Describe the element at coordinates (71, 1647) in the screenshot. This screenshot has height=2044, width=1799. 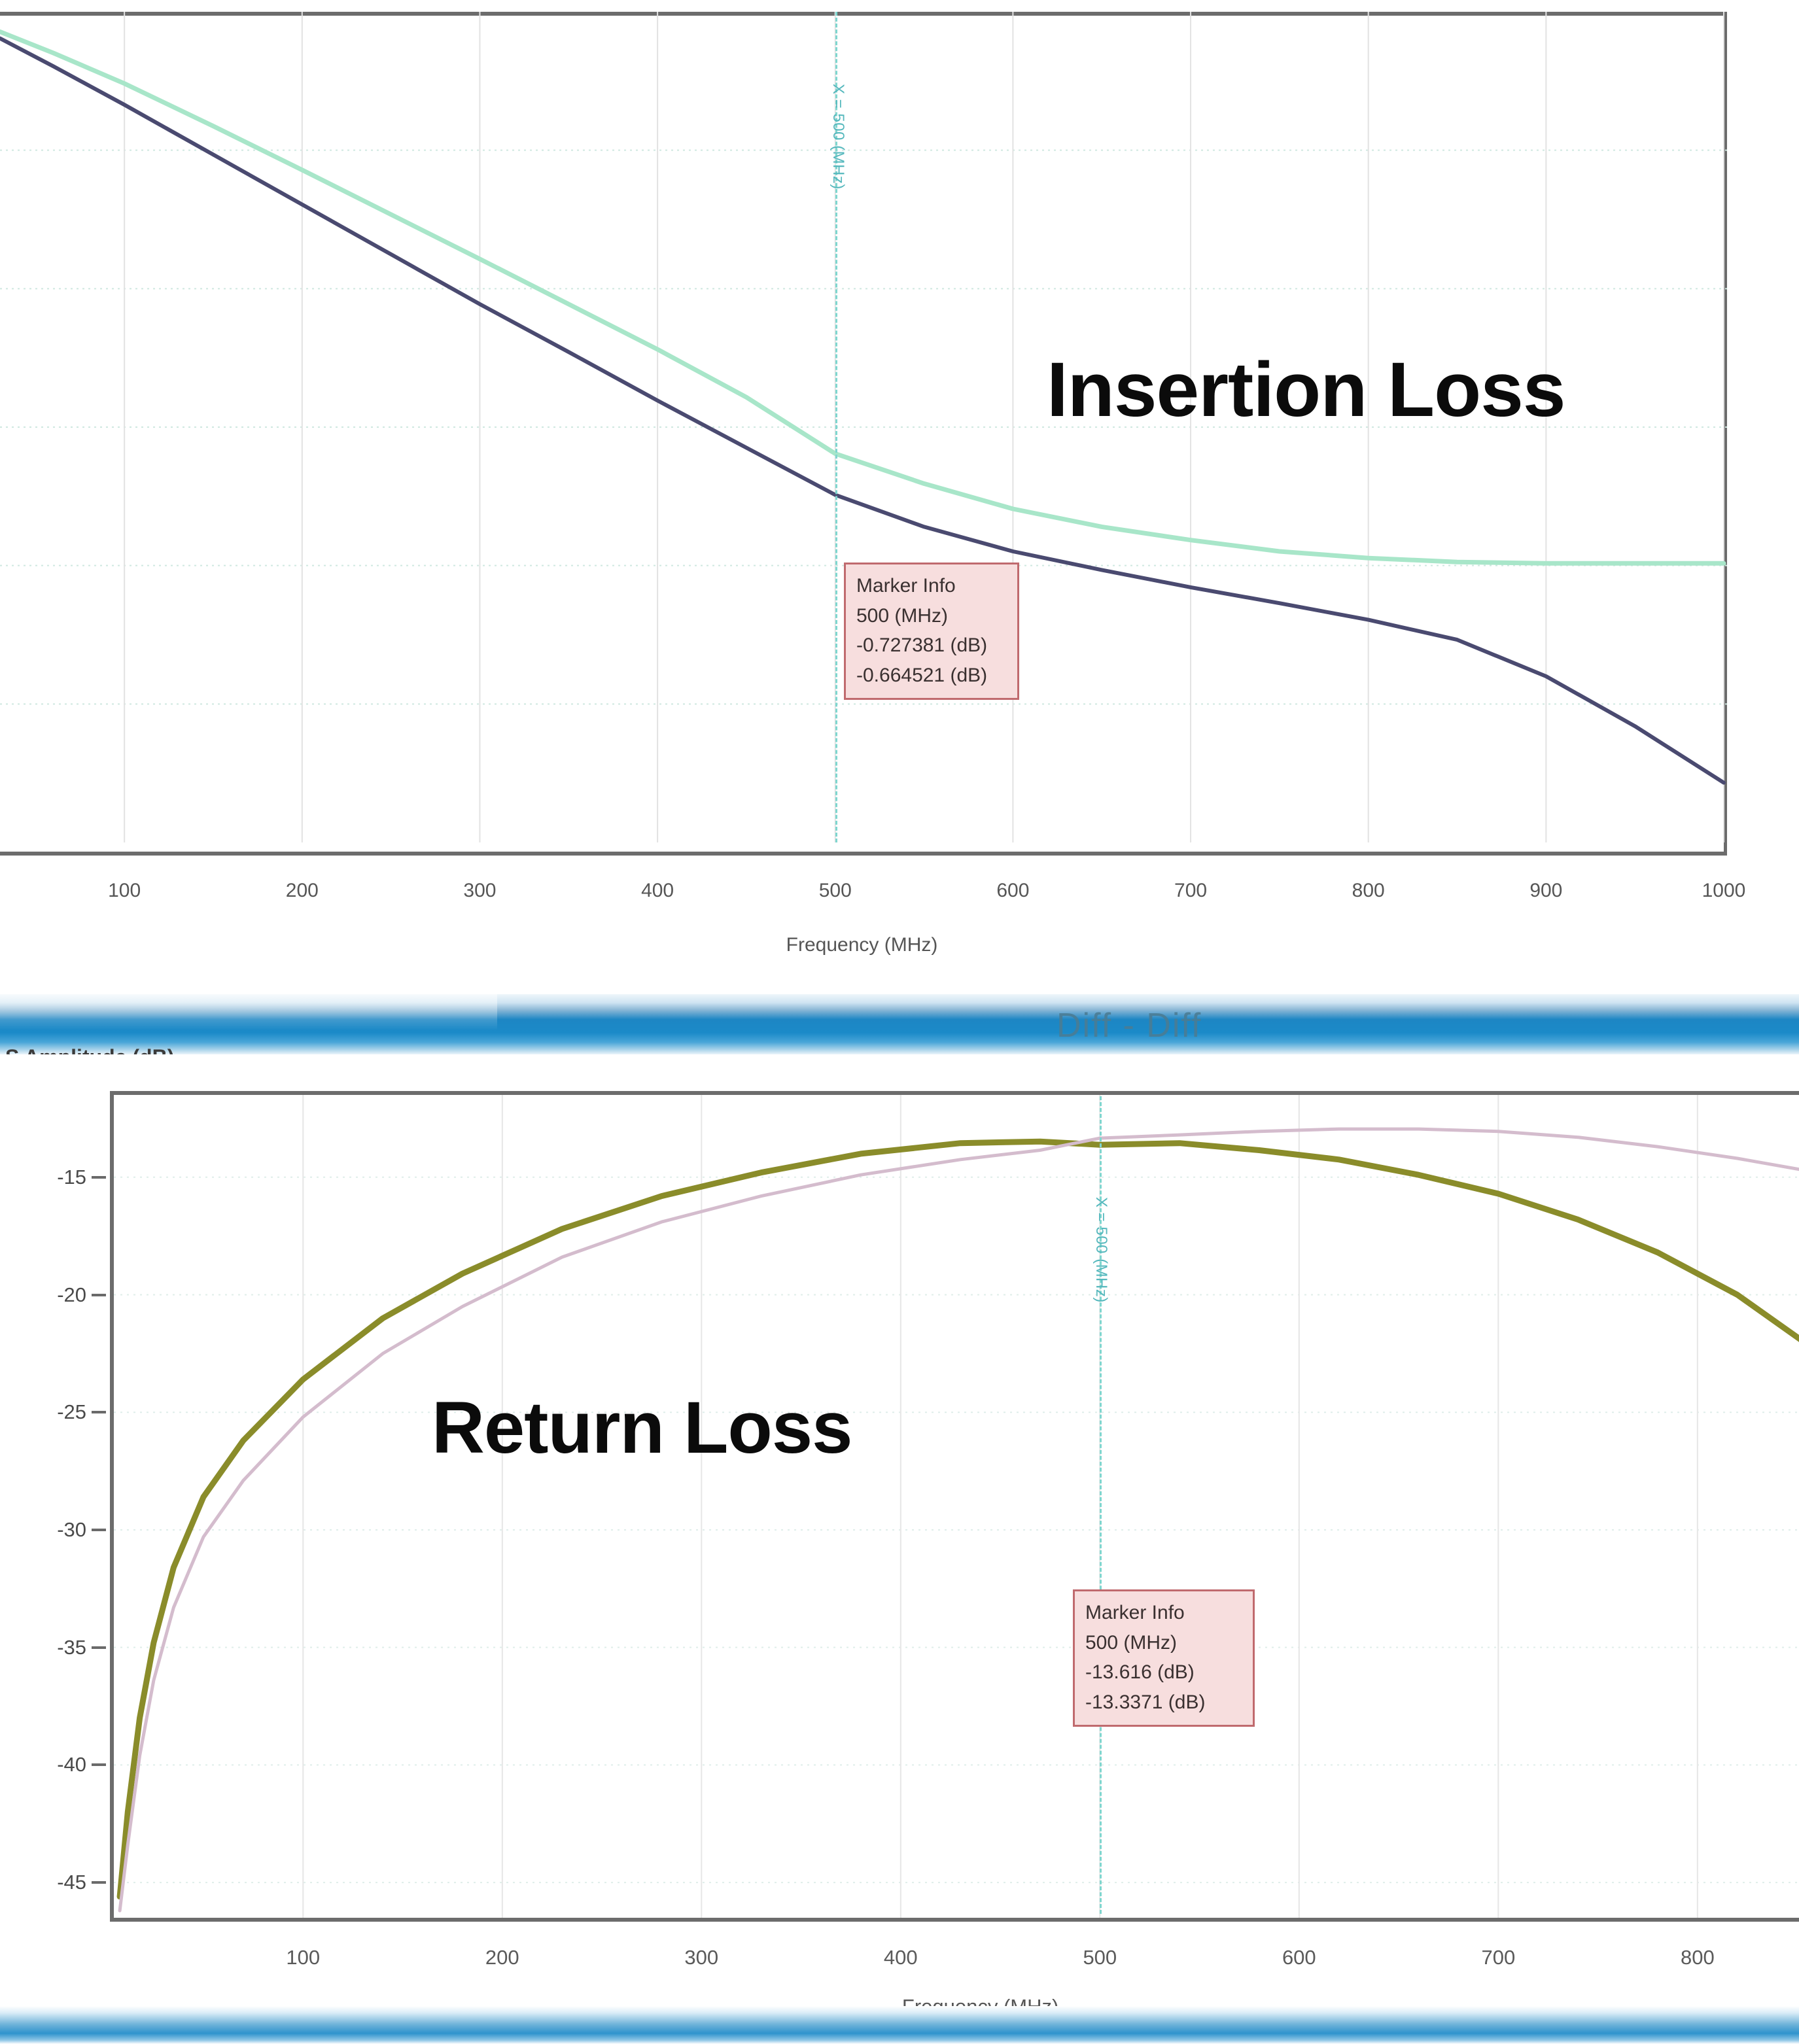
I see `y-tick-label: -35` at that location.